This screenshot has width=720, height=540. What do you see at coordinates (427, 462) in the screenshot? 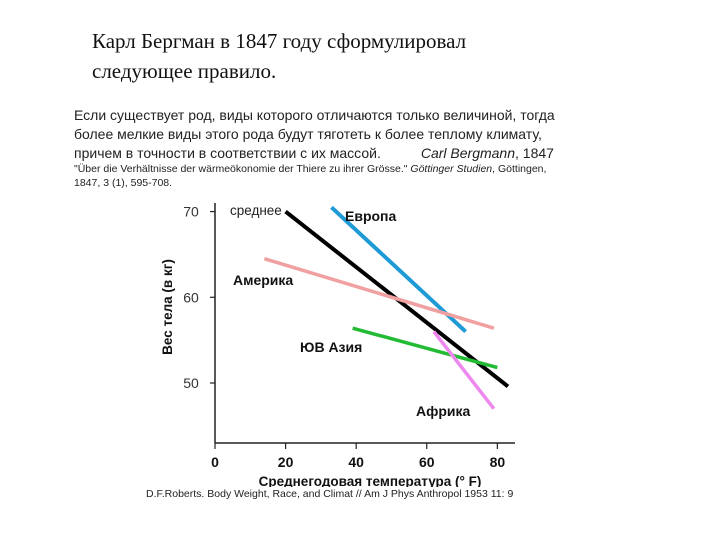
I see `x-tick-label: 60` at bounding box center [427, 462].